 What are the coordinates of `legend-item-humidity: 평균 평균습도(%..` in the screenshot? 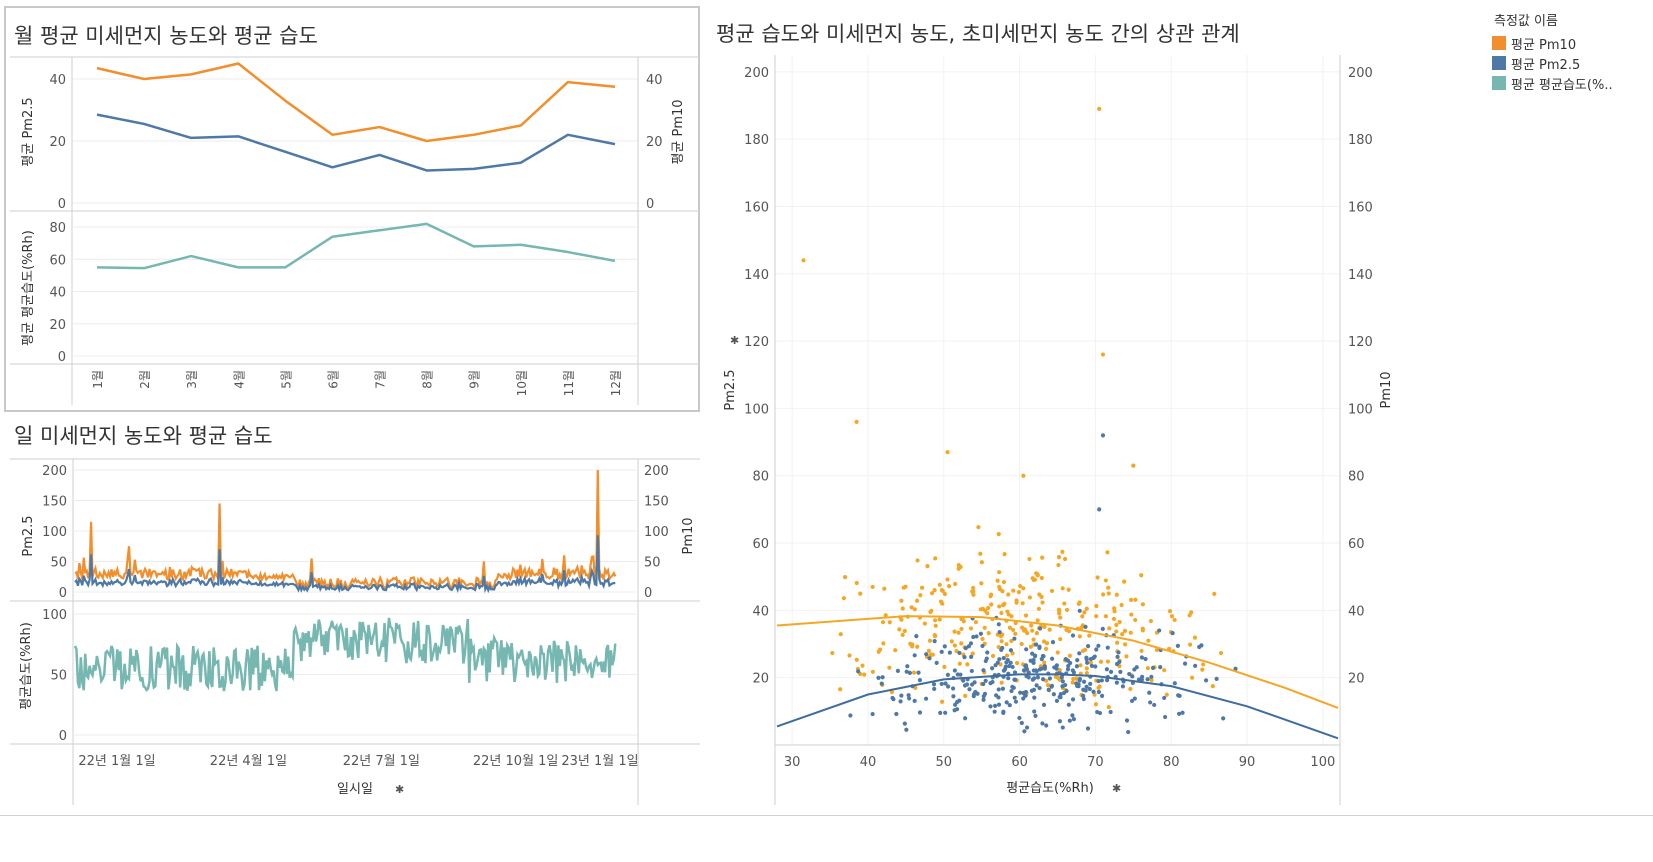 It's located at (1572, 83).